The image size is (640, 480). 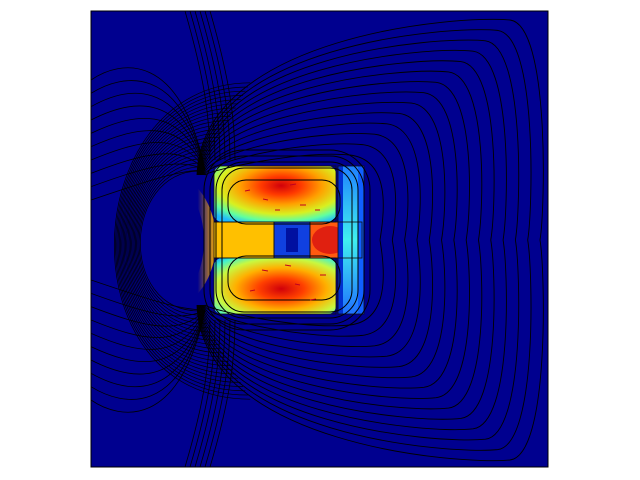 I want to click on heat-block-lower, so click(x=275, y=286).